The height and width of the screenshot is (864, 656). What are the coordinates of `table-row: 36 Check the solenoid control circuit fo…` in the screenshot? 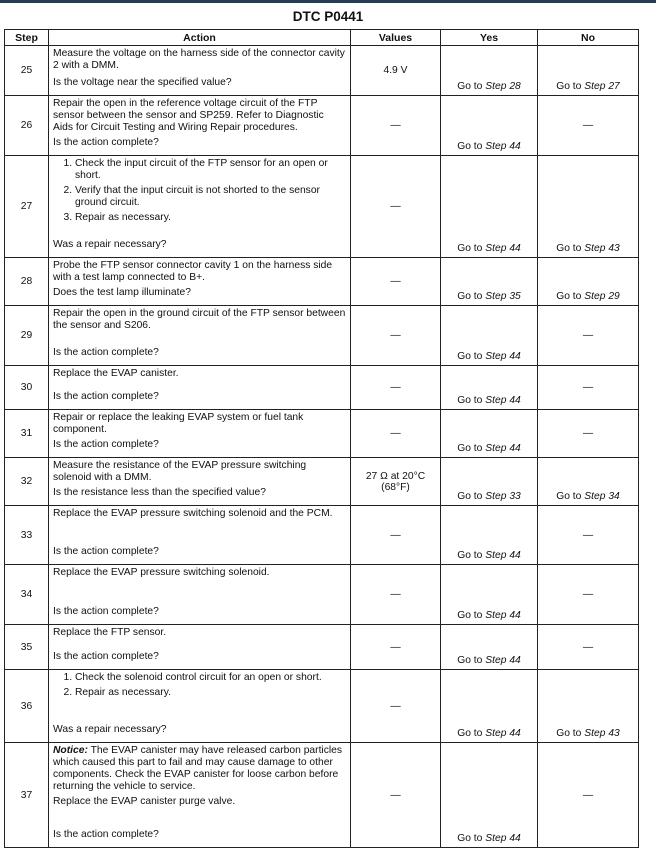 It's located at (321, 706).